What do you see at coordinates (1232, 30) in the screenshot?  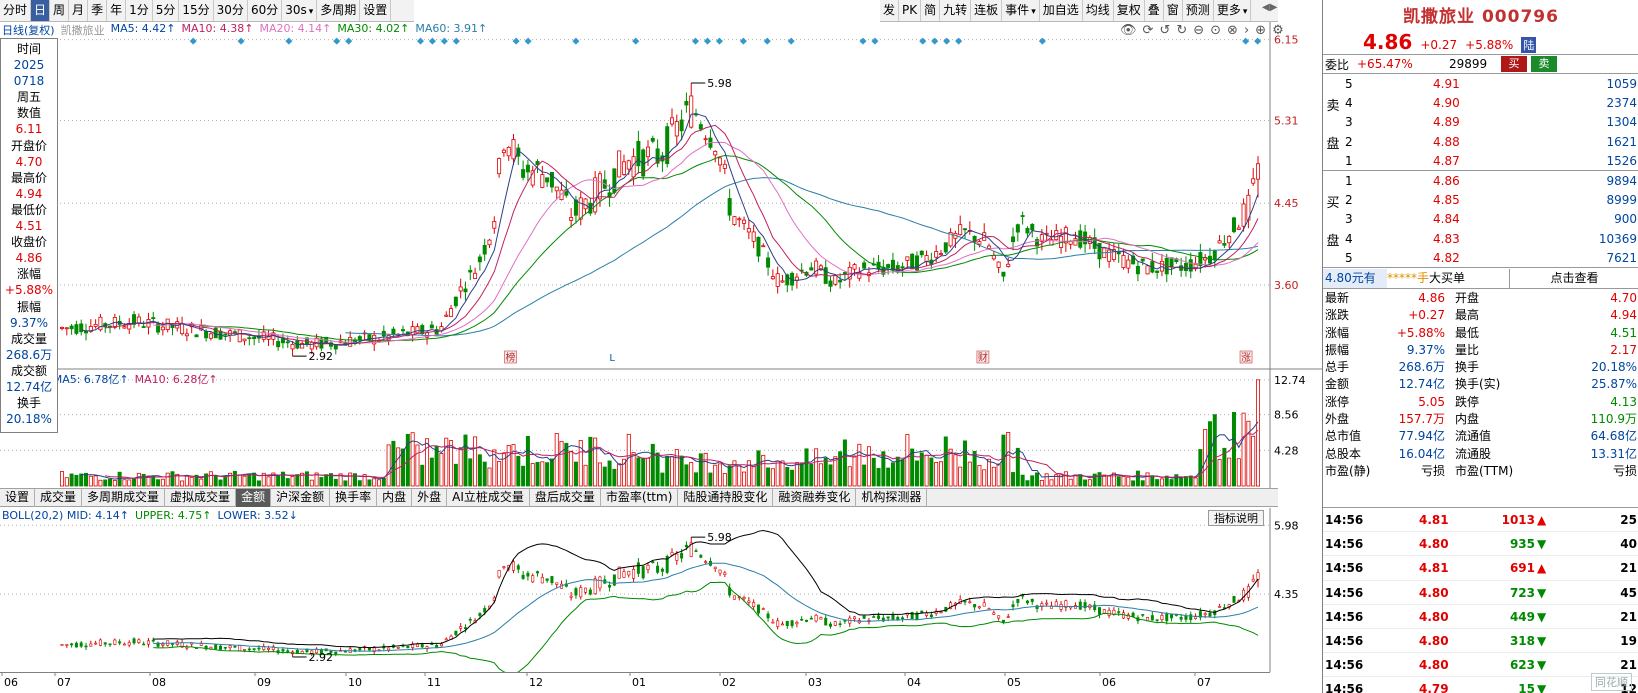 I see `close-indicator-icon: ⊗` at bounding box center [1232, 30].